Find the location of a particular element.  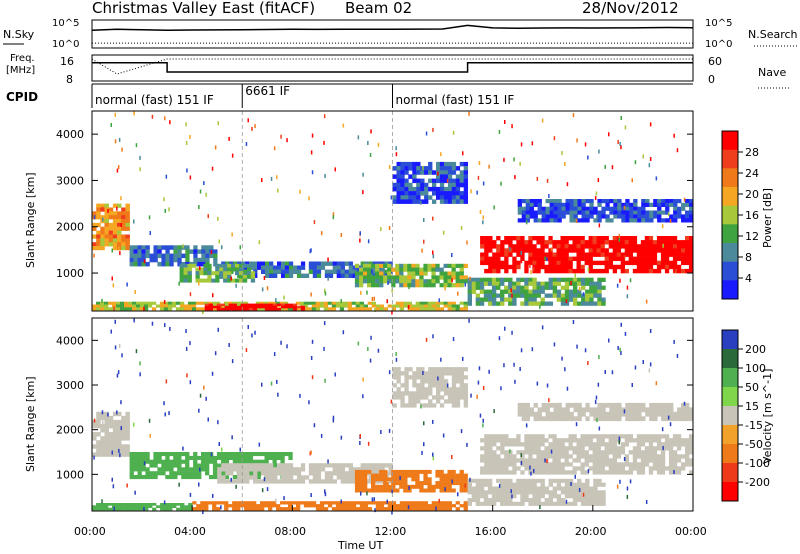

velocity-colorbar-label: Velocity [m s^-1] is located at coordinates (767, 416).